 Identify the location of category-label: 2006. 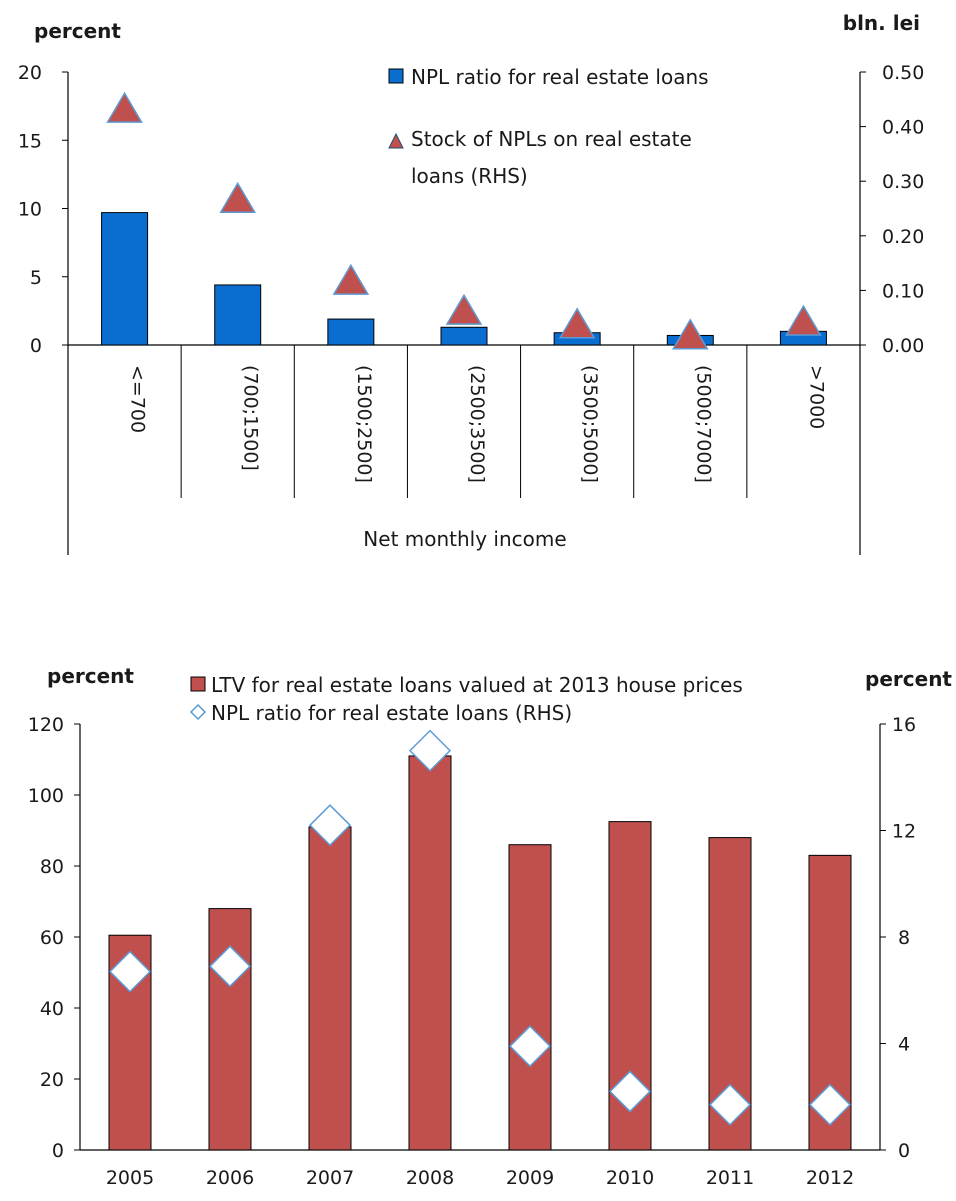
(230, 1178).